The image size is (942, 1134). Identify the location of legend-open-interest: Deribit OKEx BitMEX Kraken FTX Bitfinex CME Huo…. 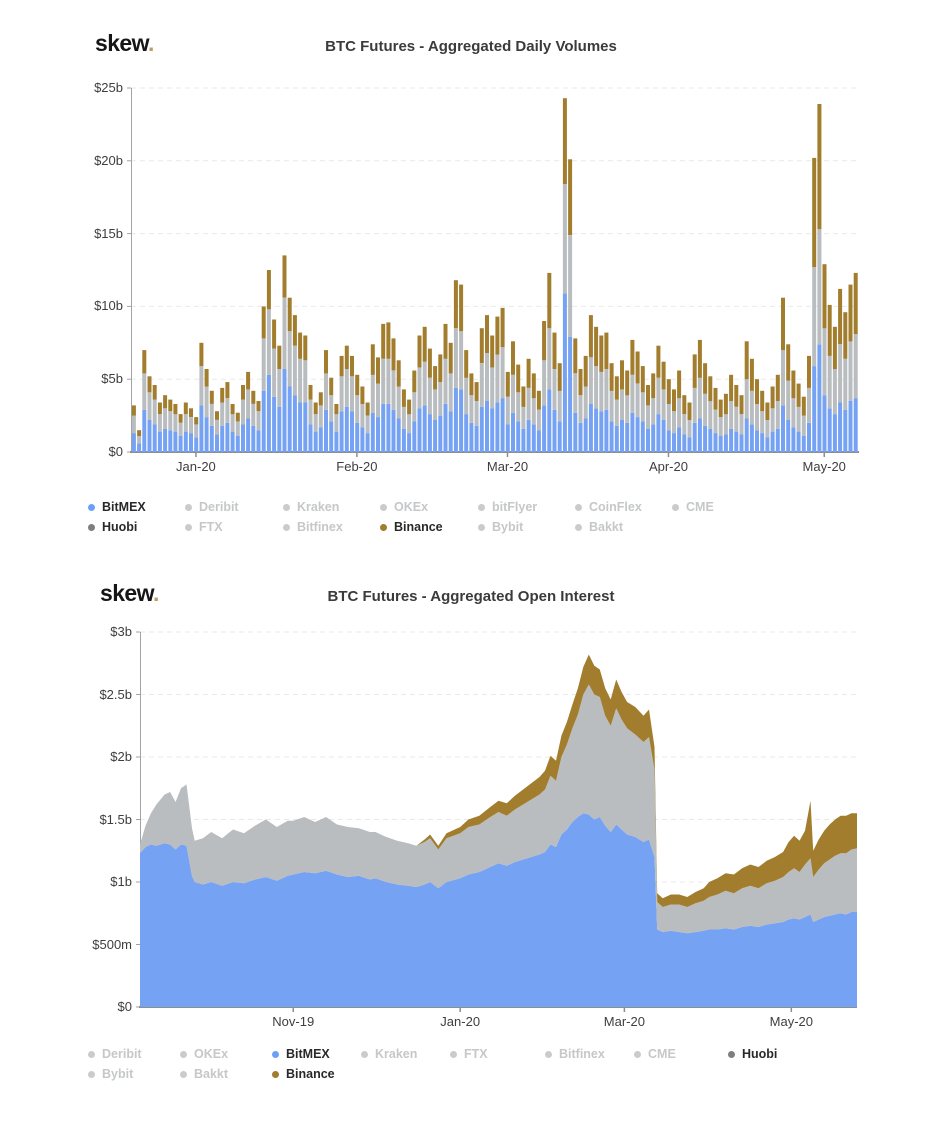
(432, 1064).